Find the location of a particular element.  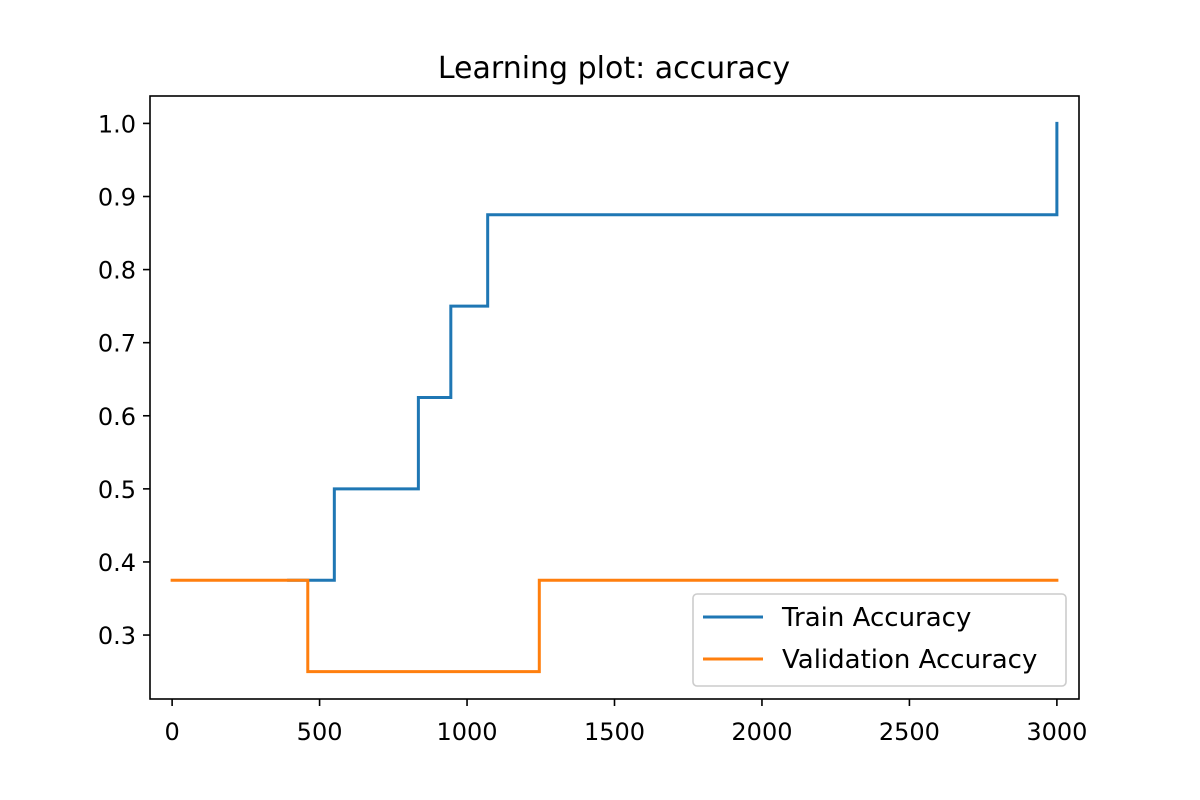

legend-label-validation-accuracy: Validation Accuracy is located at coordinates (909, 660).